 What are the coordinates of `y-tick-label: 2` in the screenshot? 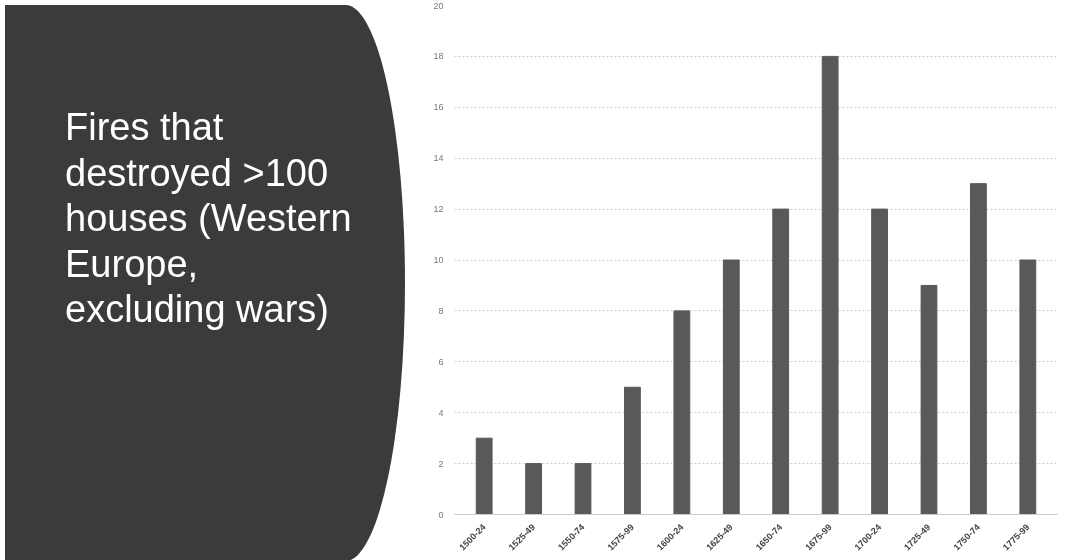 It's located at (441, 463).